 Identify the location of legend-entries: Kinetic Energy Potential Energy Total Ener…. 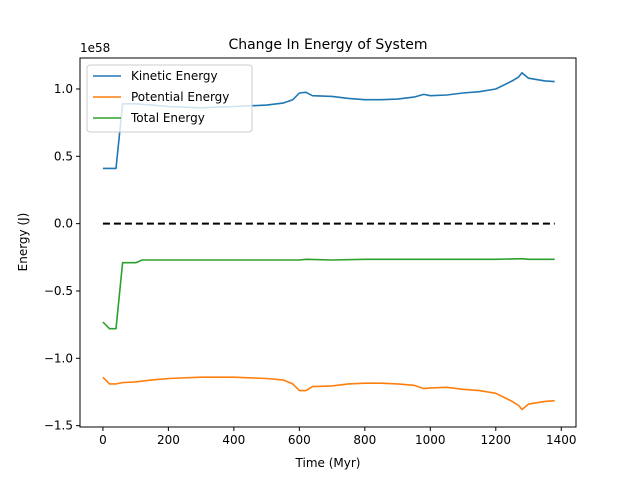
(161, 97).